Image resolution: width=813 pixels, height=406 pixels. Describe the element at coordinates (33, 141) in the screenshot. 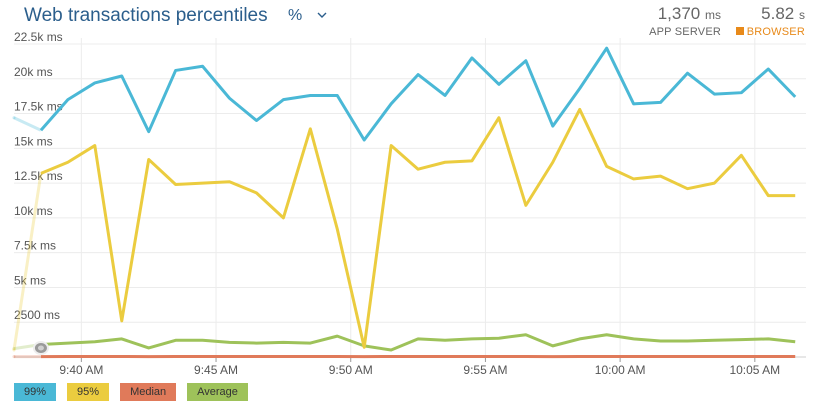

I see `y-tick-label: 15k ms` at that location.